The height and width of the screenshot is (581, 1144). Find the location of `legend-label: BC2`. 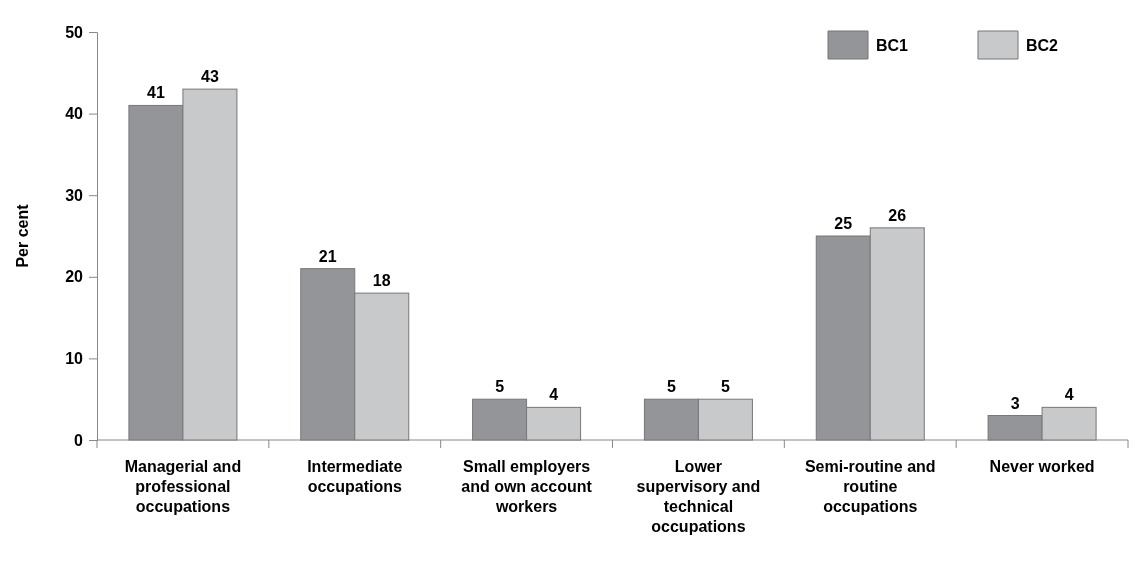

legend-label: BC2 is located at coordinates (1042, 45).